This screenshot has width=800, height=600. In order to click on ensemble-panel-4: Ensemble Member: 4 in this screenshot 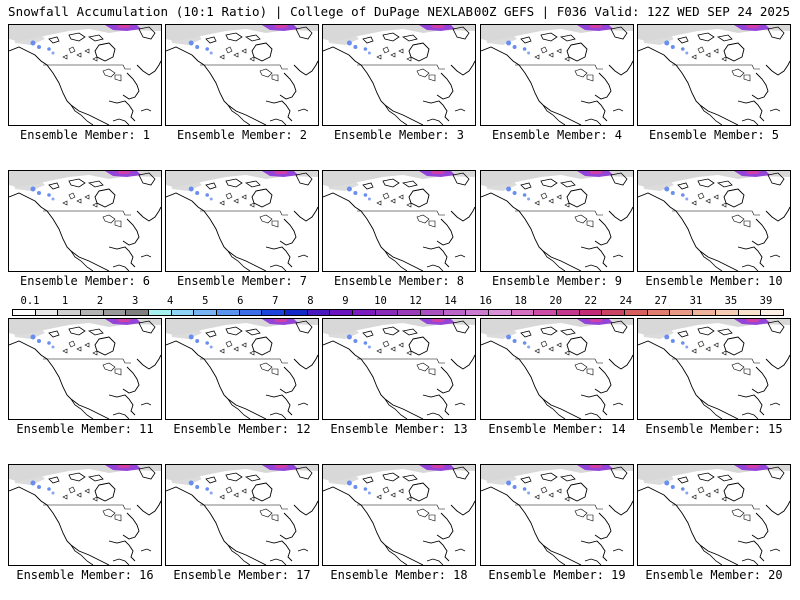, I will do `click(557, 83)`.